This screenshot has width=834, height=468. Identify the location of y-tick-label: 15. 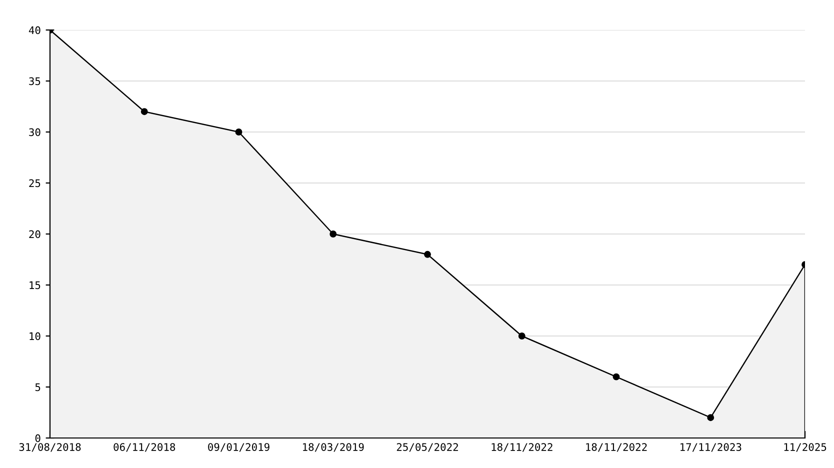
(35, 285).